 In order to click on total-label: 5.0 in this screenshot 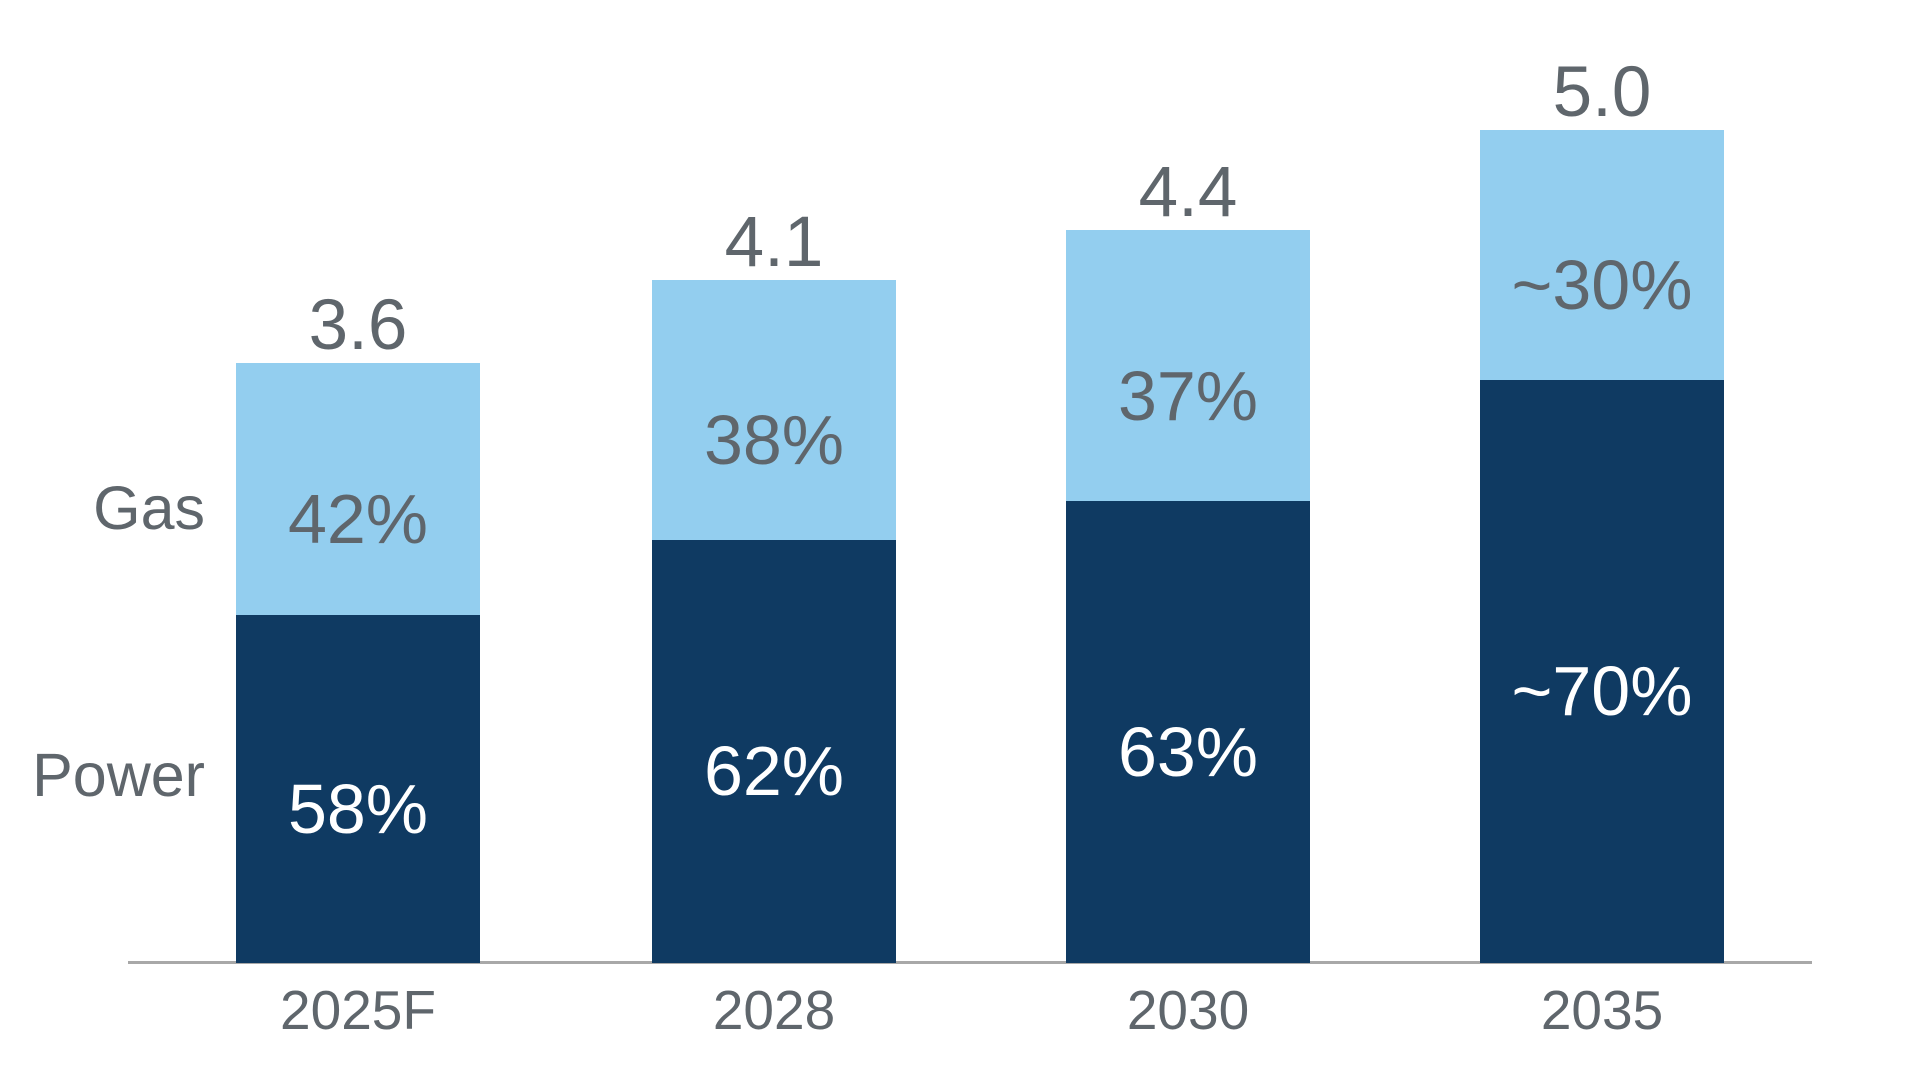, I will do `click(1602, 92)`.